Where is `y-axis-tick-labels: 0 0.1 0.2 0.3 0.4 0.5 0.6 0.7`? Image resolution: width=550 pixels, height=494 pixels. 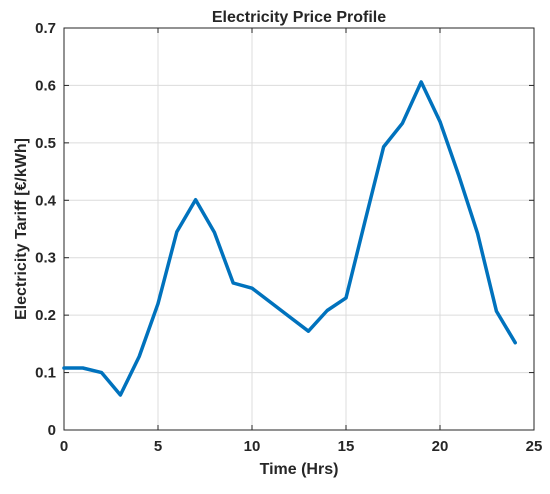
y-axis-tick-labels: 0 0.1 0.2 0.3 0.4 0.5 0.6 0.7 is located at coordinates (46, 229).